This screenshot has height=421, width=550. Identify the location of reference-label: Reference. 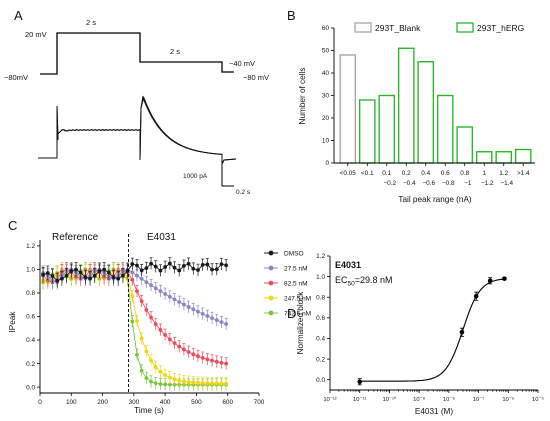
(75, 237).